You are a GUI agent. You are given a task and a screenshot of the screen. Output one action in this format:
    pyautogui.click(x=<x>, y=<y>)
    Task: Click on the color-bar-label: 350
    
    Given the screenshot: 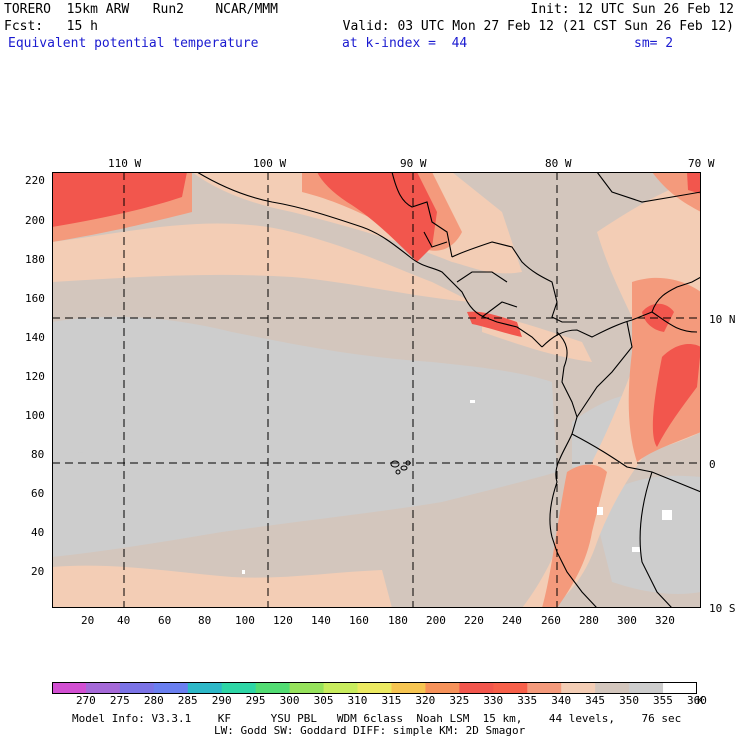 What is the action you would take?
    pyautogui.click(x=629, y=700)
    